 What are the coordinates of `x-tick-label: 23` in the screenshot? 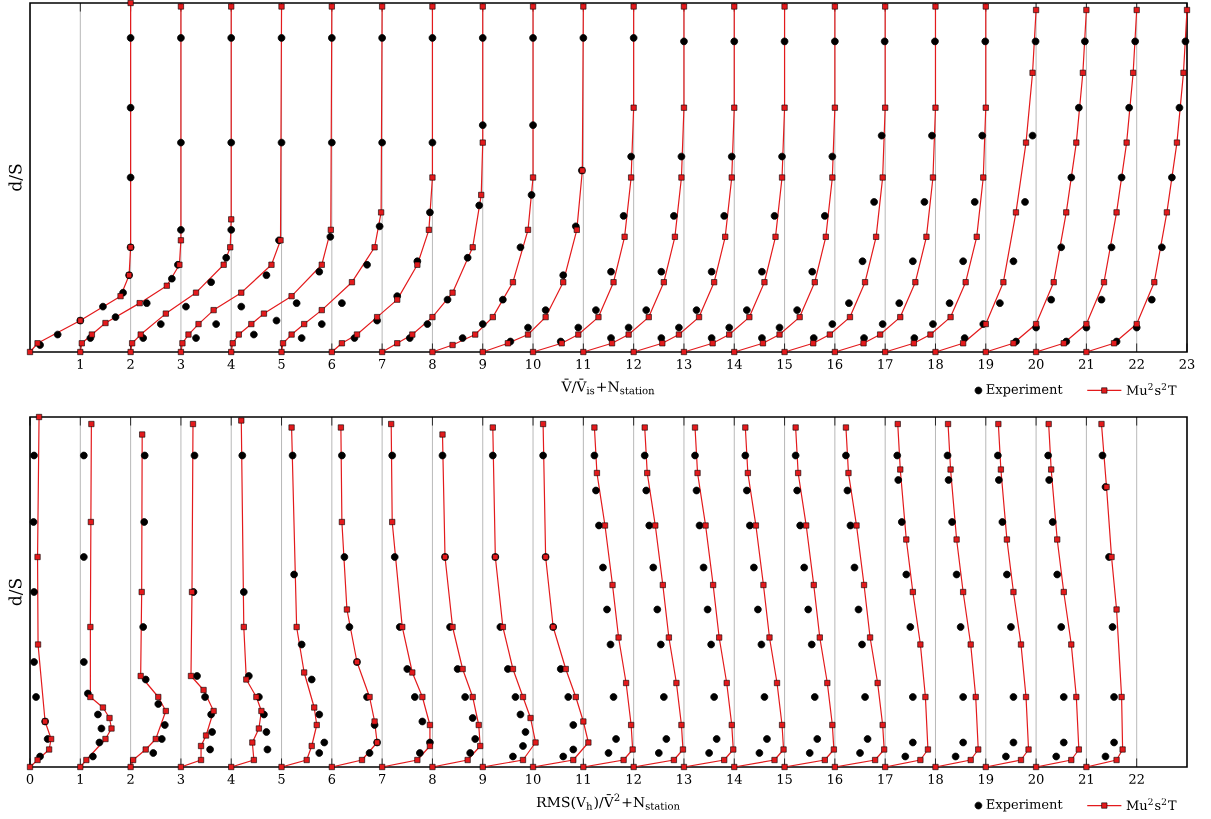 It's located at (1187, 364).